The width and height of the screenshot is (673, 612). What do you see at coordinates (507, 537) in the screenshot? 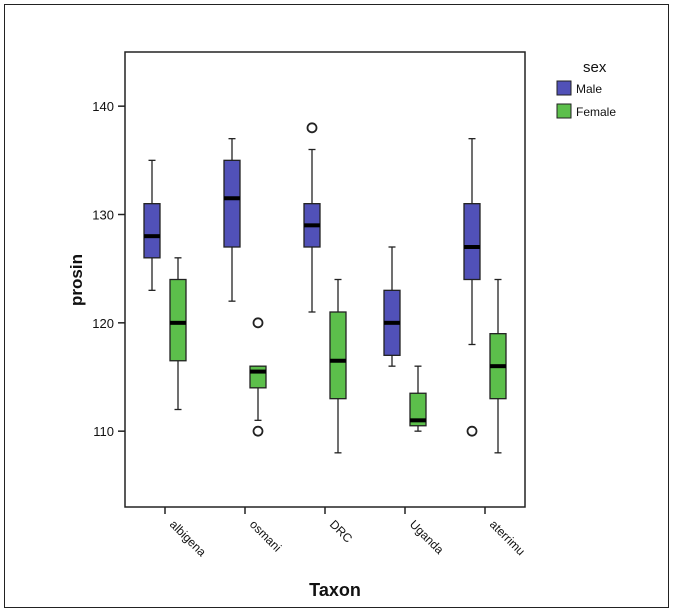
I see `x-tick-label-aterrimu: aterrimu` at bounding box center [507, 537].